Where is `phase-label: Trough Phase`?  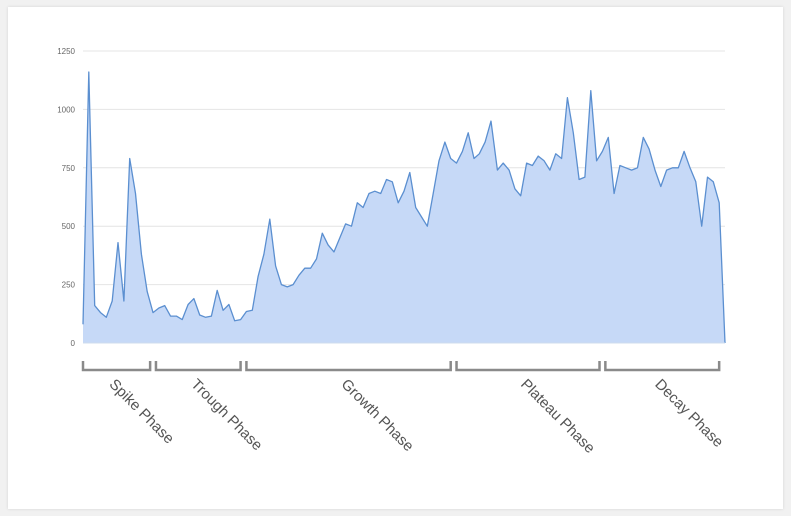
phase-label: Trough Phase is located at coordinates (226, 415).